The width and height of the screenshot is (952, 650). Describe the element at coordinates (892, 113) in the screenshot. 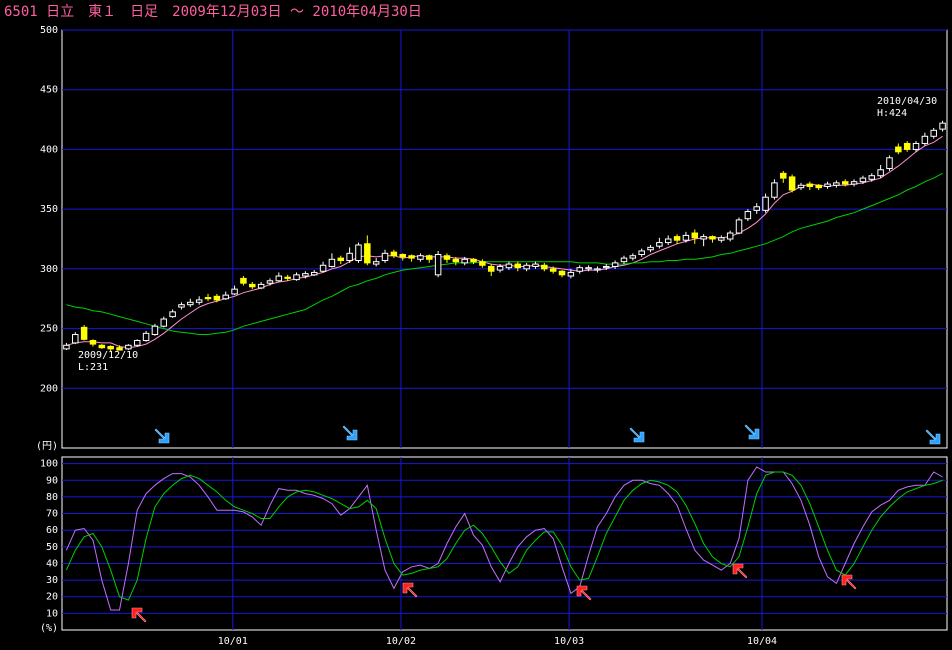

I see `annotation: H:424` at that location.